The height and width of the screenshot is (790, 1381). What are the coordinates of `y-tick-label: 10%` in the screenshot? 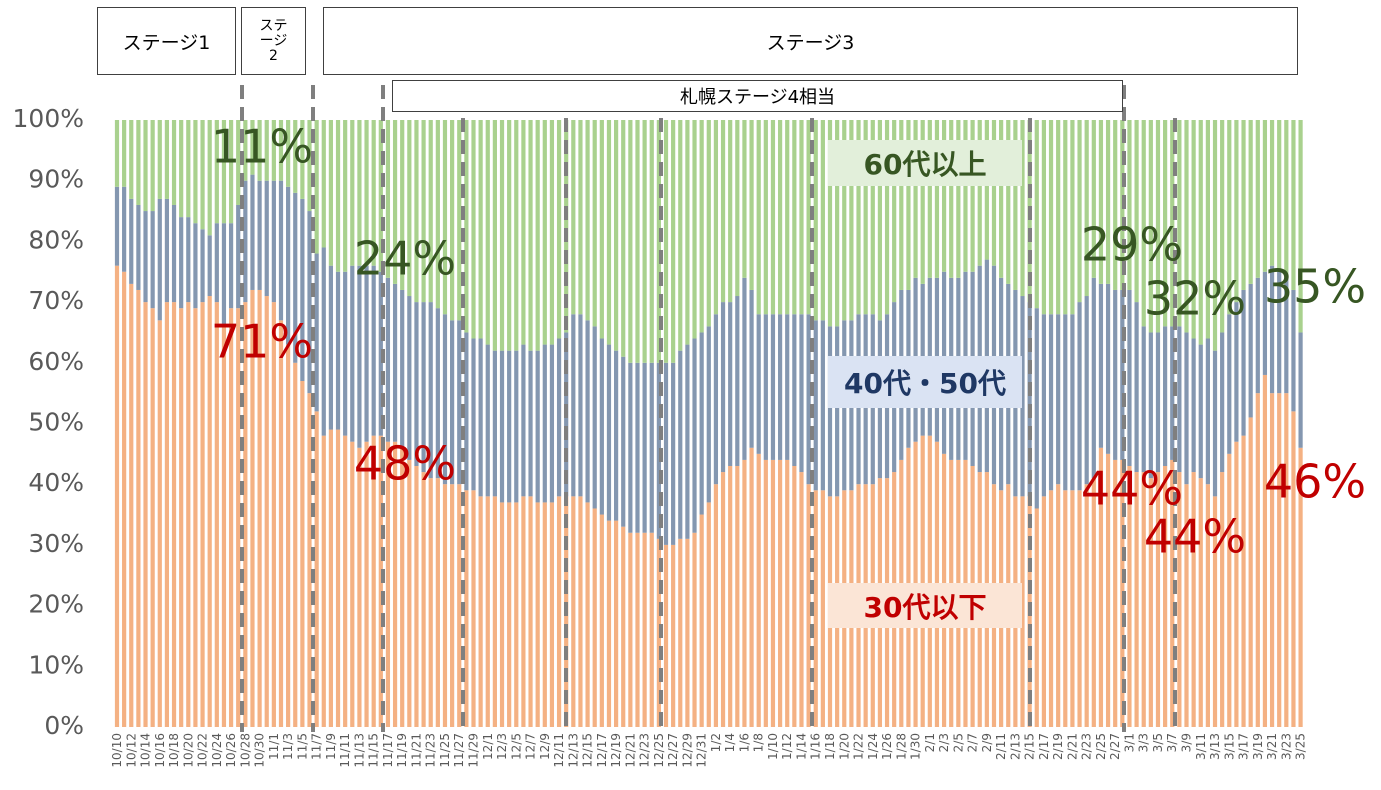 It's located at (56, 664).